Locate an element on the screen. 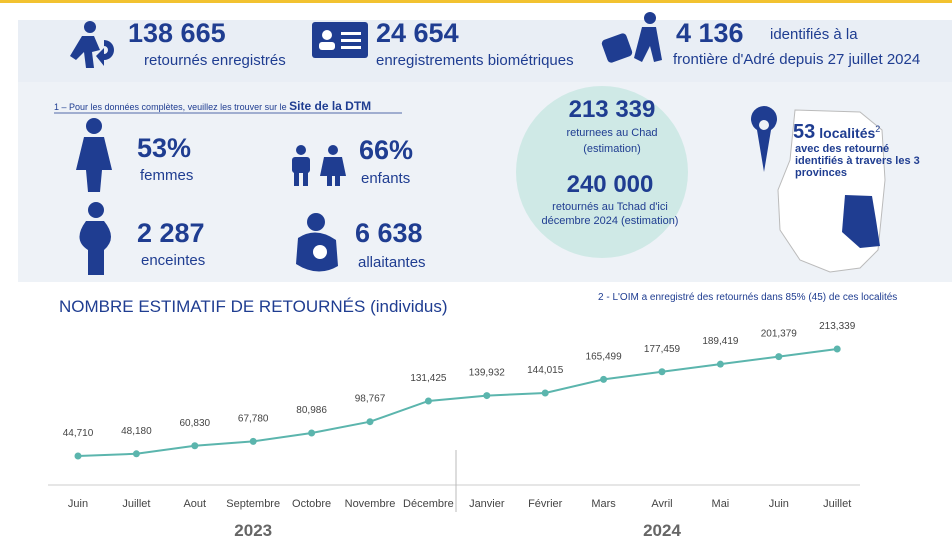 The image size is (952, 556). icon-pin-hole is located at coordinates (764, 125).